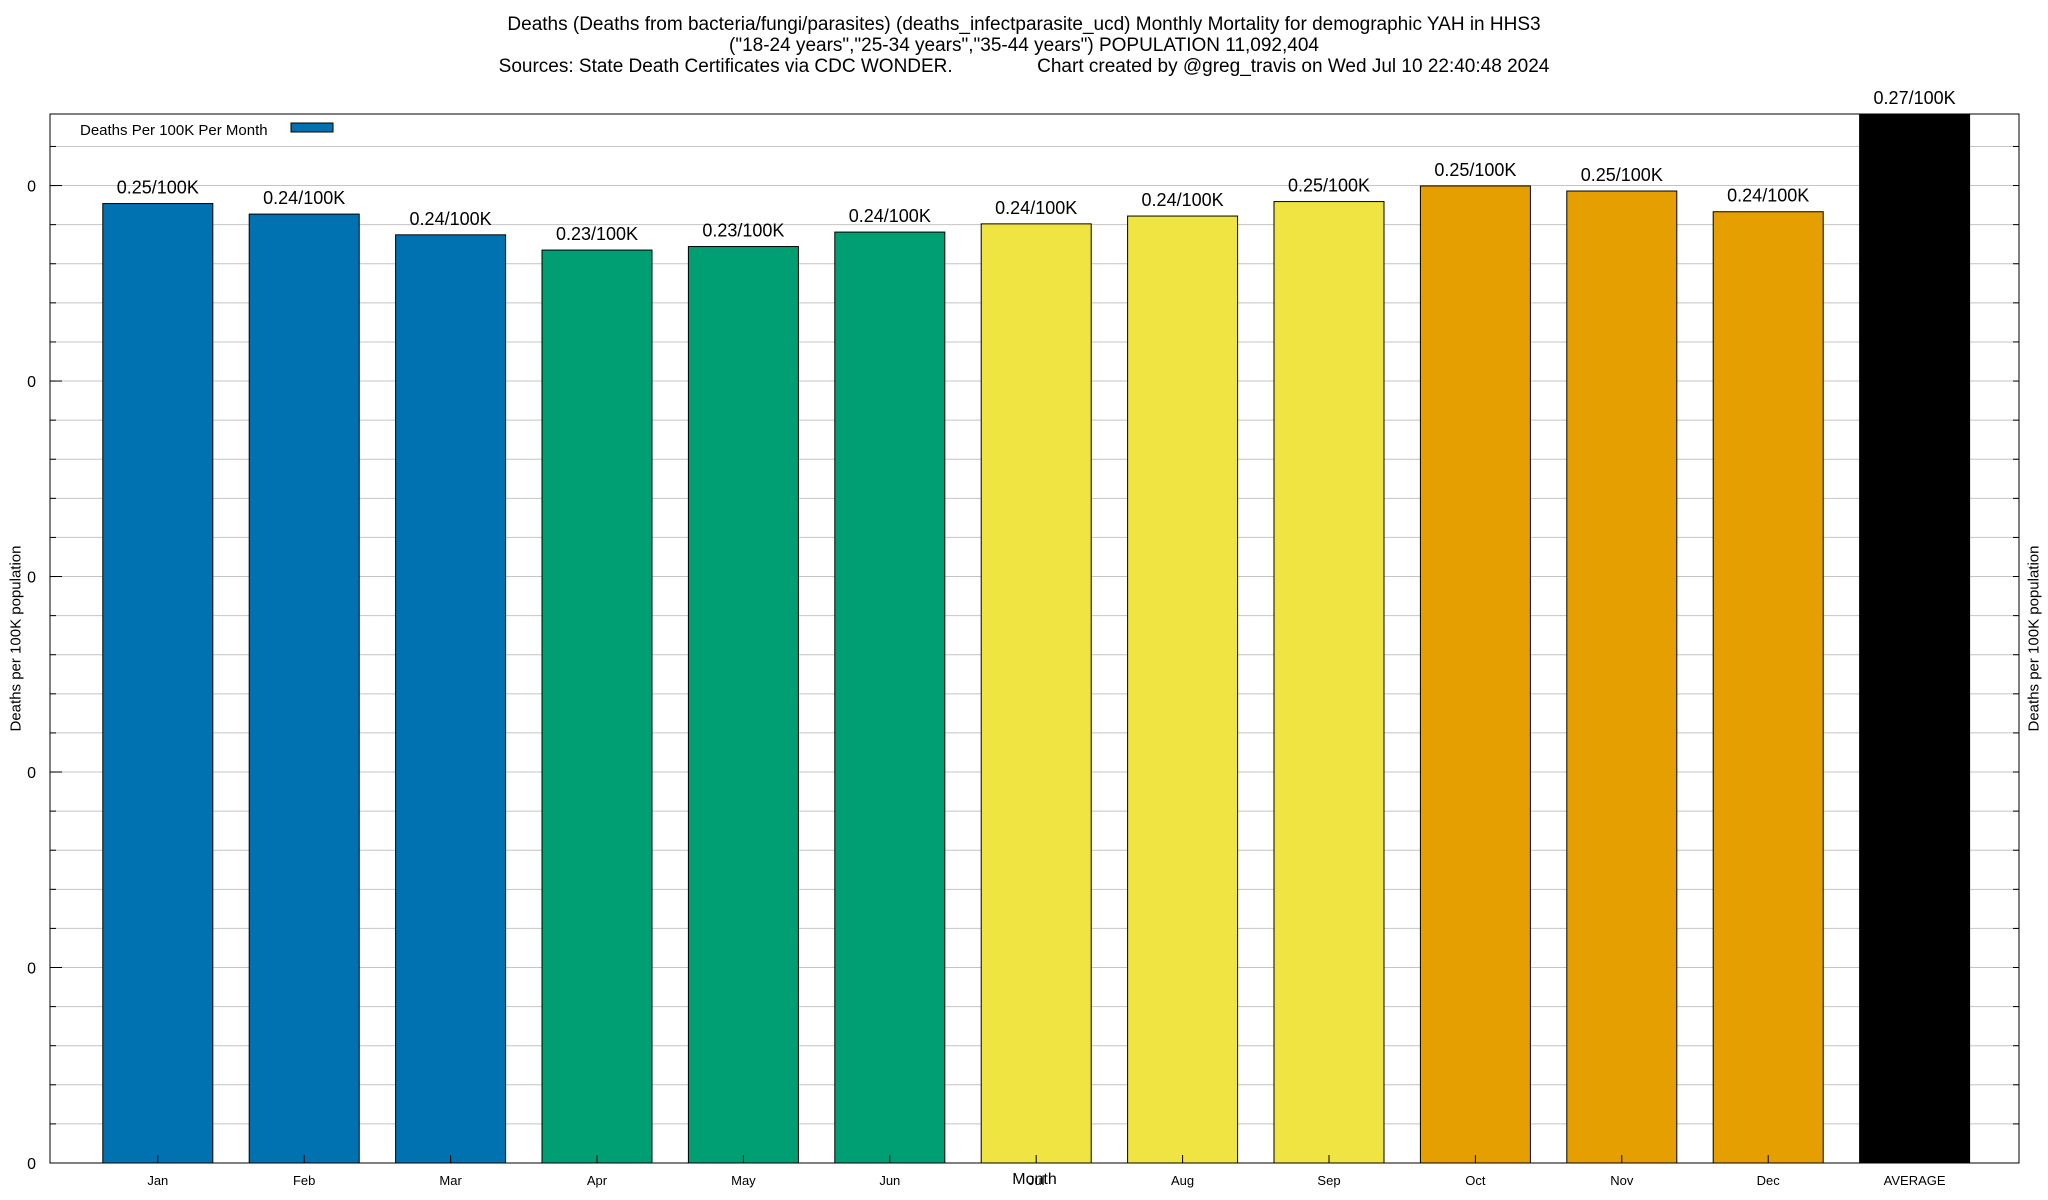 The height and width of the screenshot is (1200, 2048). Describe the element at coordinates (1183, 689) in the screenshot. I see `bar-aug` at that location.